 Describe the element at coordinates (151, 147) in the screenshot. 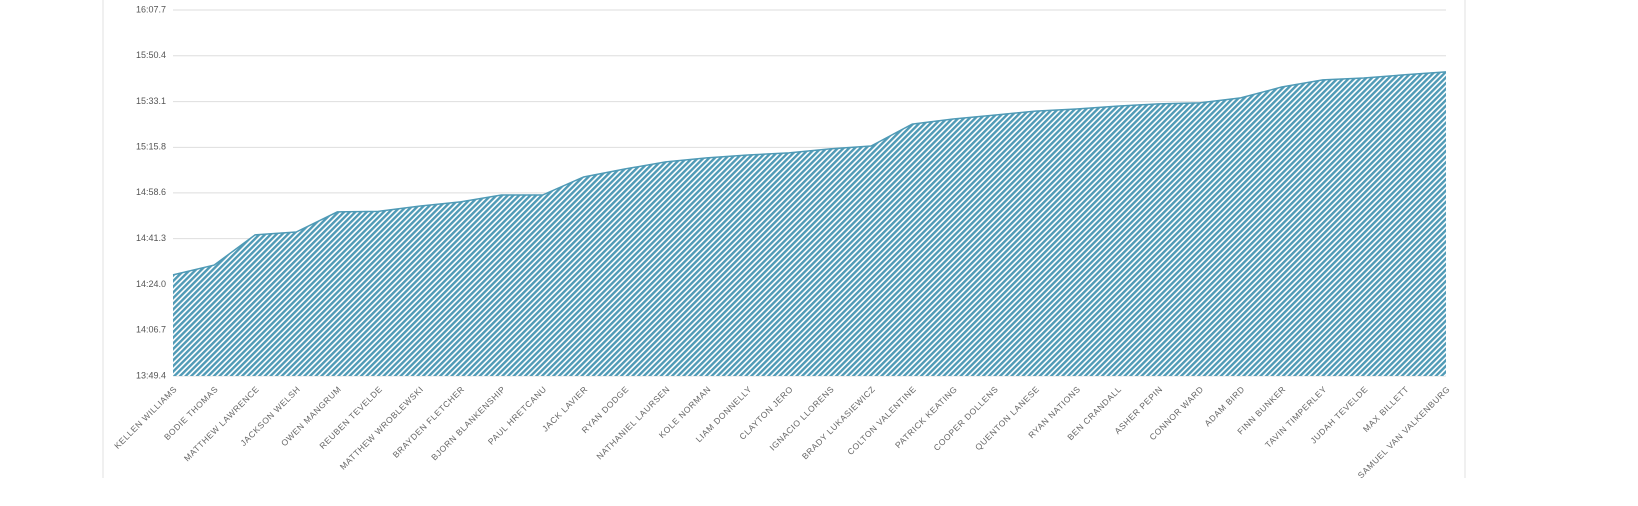

I see `y-tick-label: 15:15.8` at that location.